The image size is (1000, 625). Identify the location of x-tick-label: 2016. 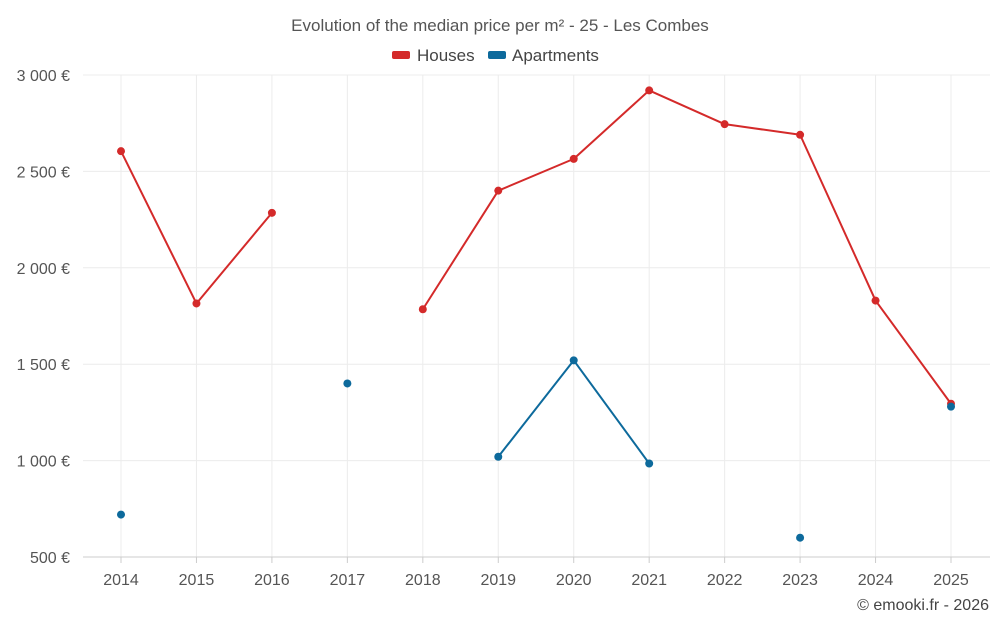
(272, 580).